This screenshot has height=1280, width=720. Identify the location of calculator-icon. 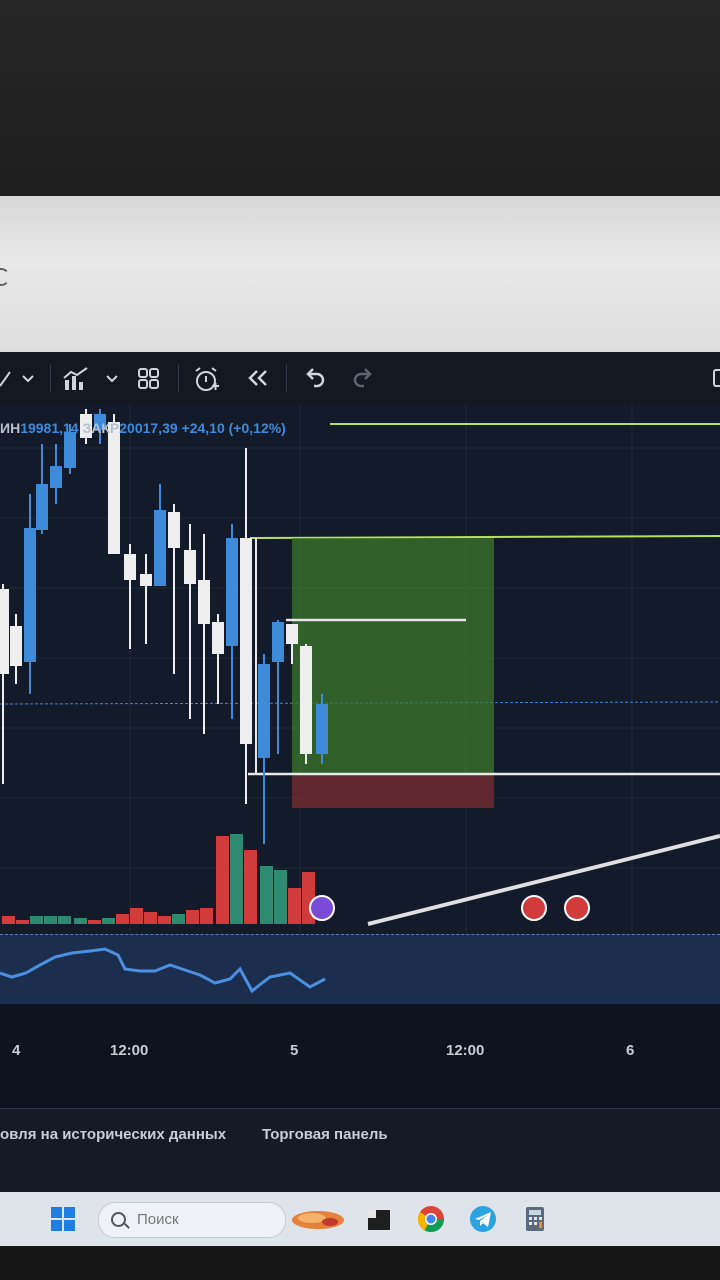
(535, 1219).